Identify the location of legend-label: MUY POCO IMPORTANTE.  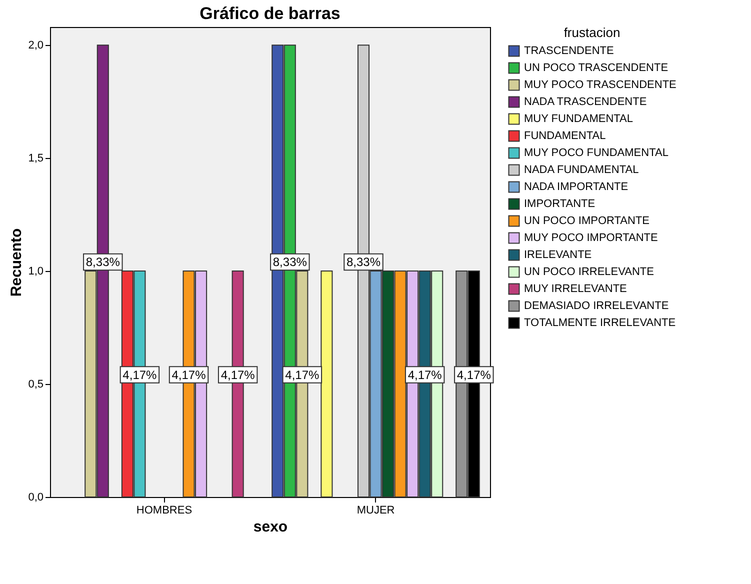
(591, 238).